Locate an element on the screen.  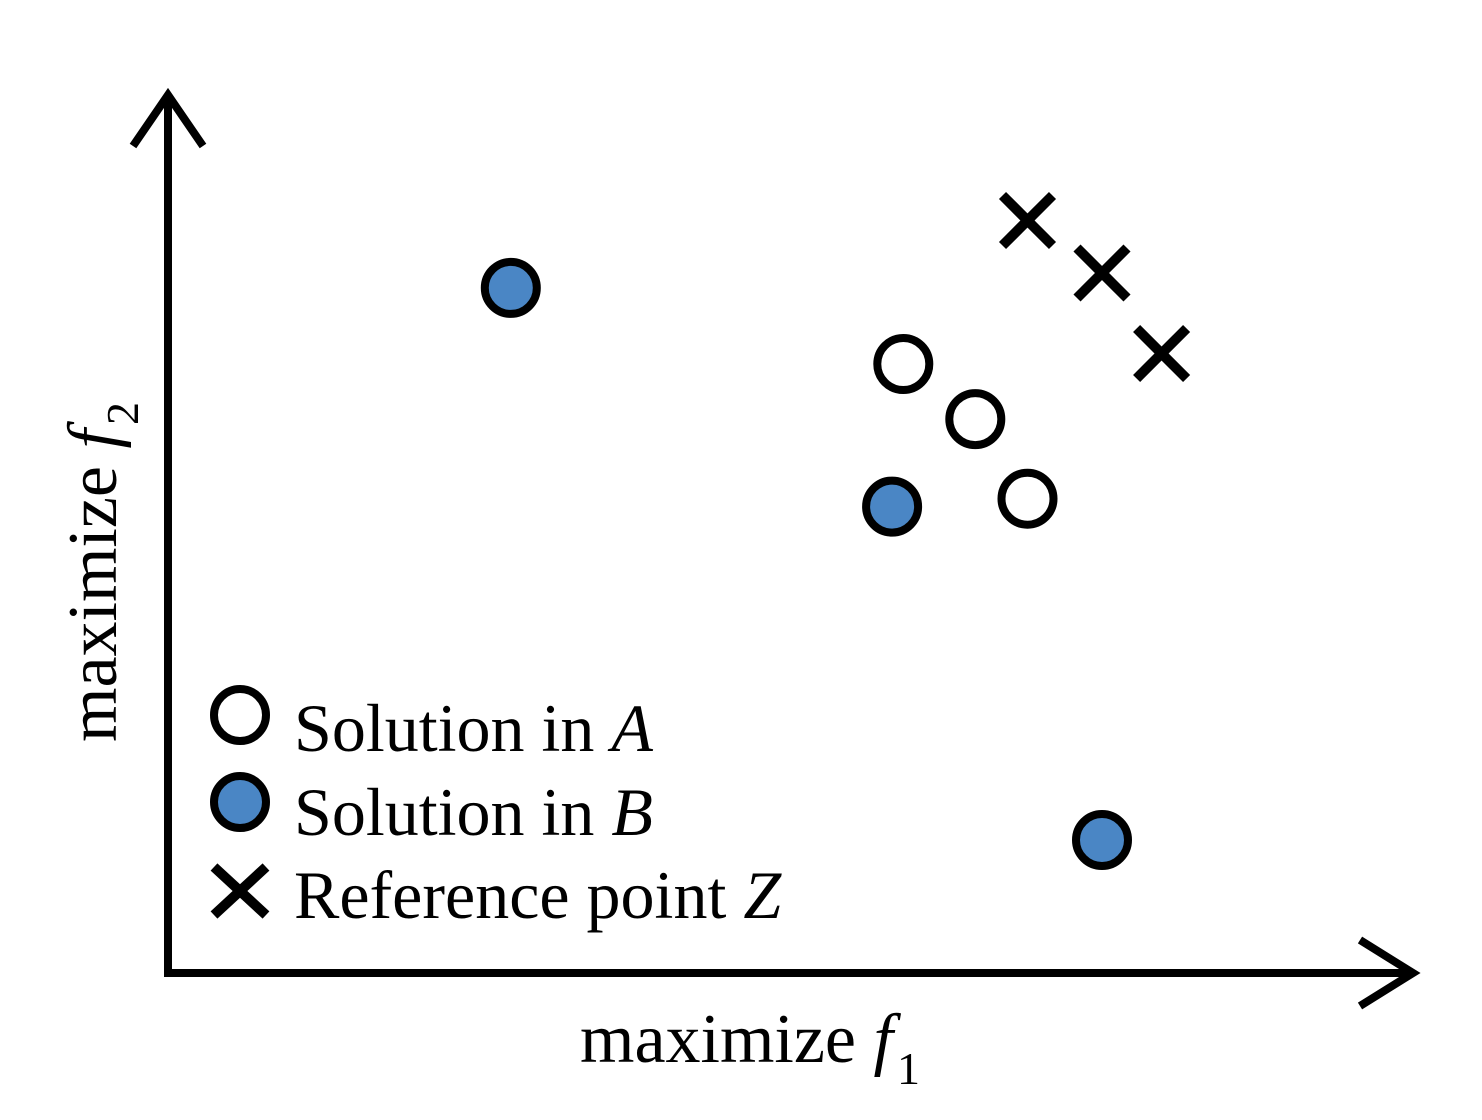
x-axis-label-sub: 1 is located at coordinates (908, 1068).